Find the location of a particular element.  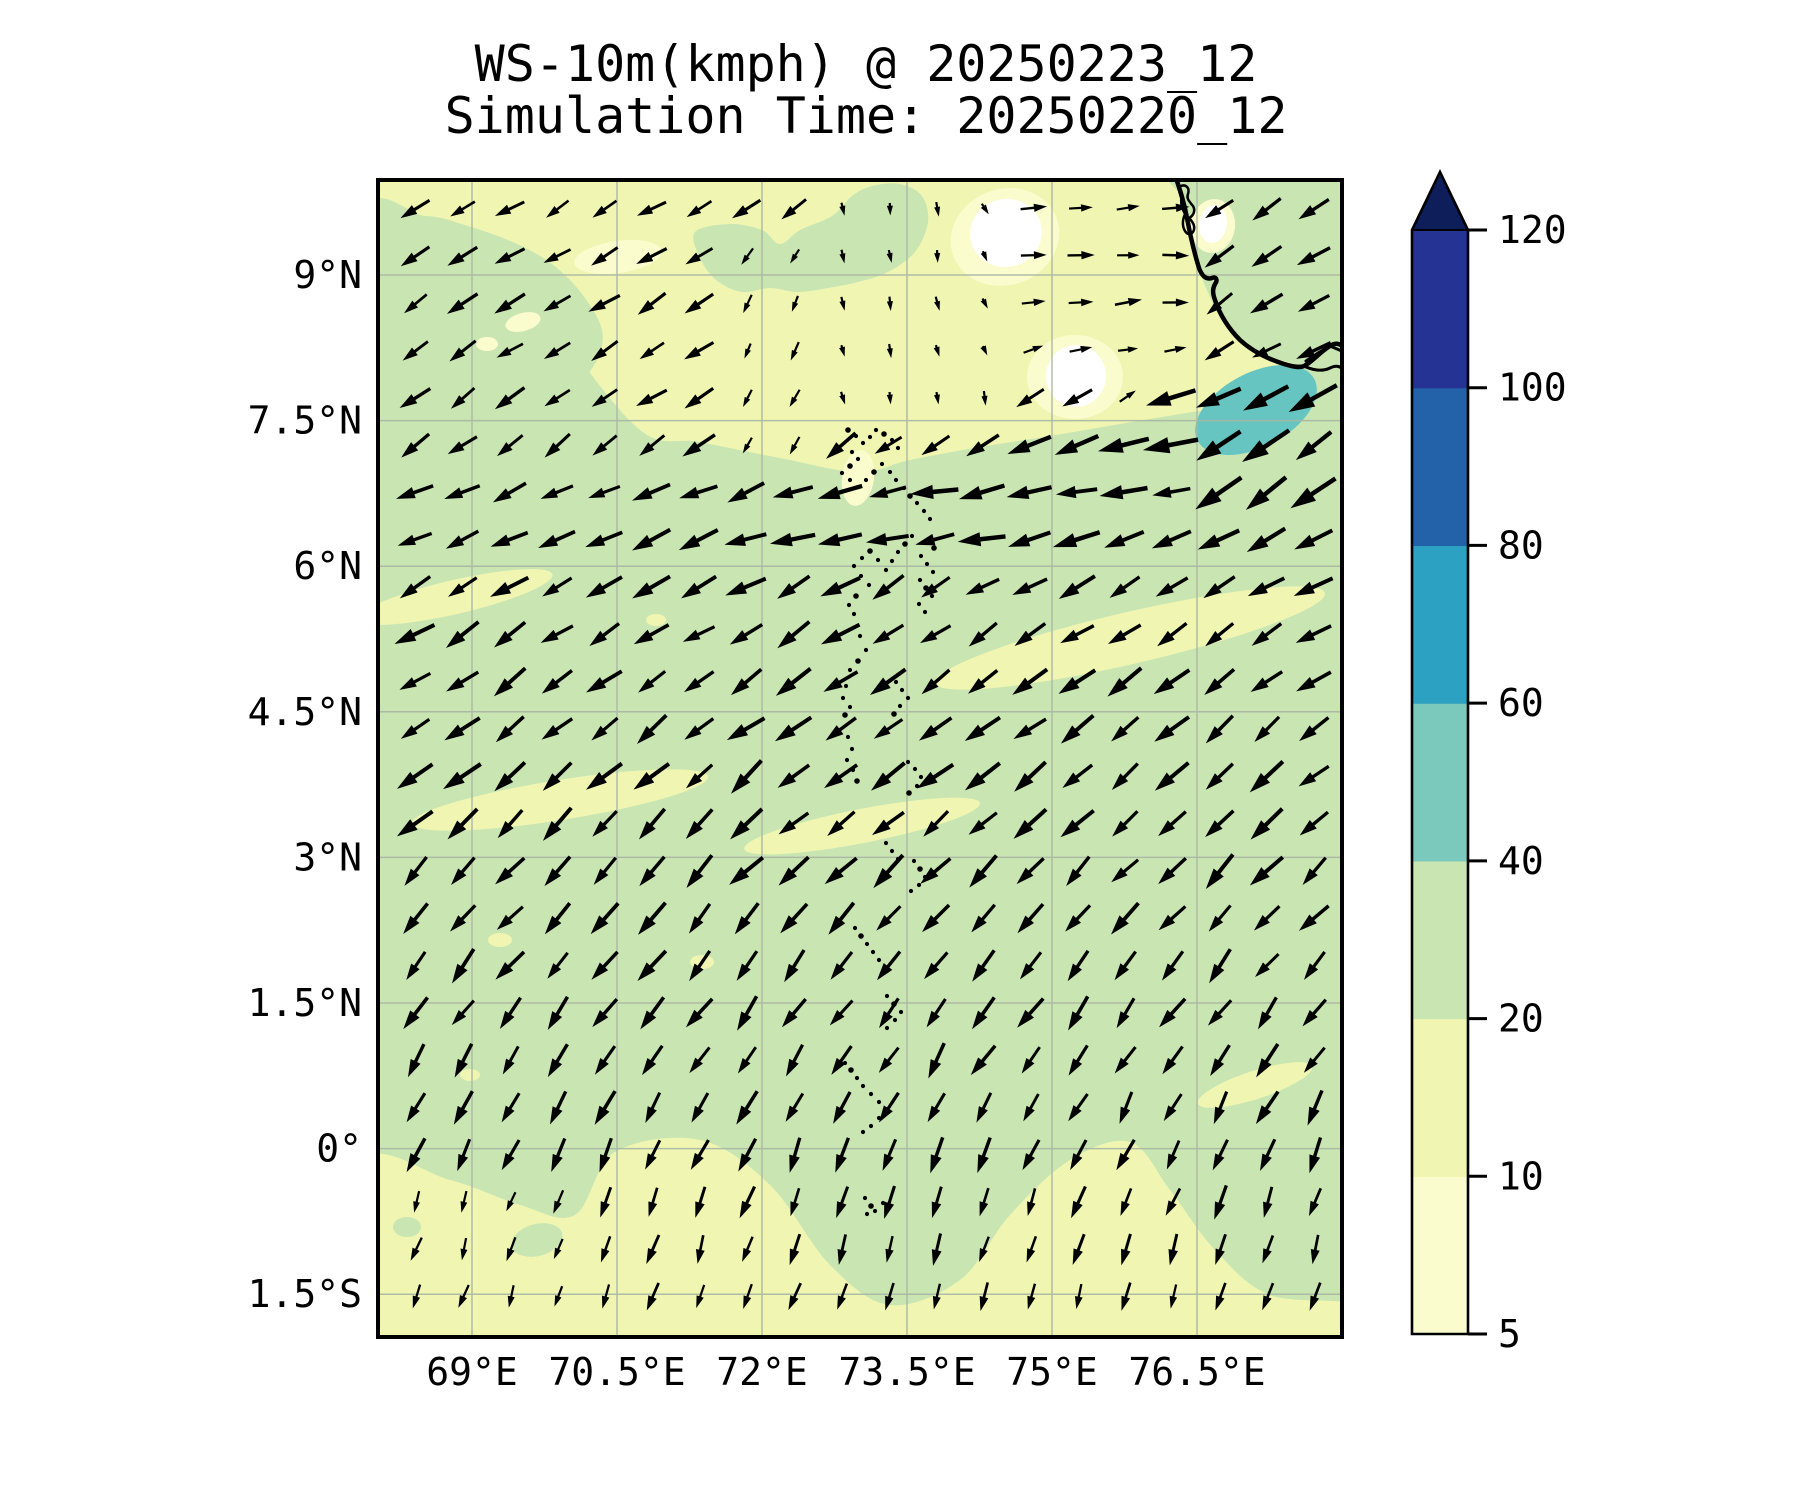

colorbar-band is located at coordinates (1440, 1097).